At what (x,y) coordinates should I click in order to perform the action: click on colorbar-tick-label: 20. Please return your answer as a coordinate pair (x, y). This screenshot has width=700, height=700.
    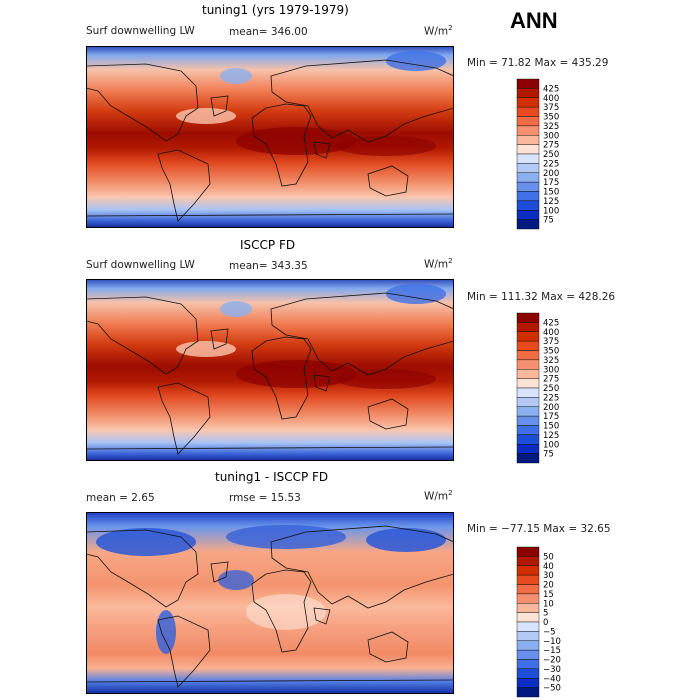
    Looking at the image, I should click on (548, 586).